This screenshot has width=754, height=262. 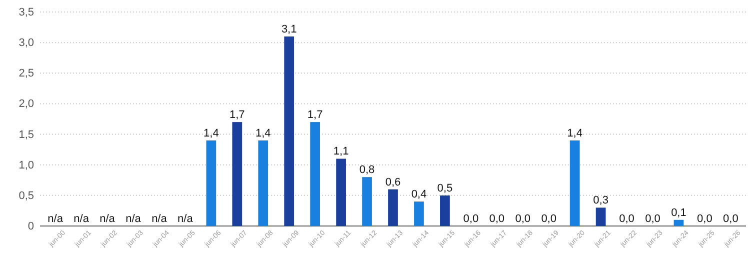 What do you see at coordinates (26, 74) in the screenshot?
I see `y-tick-label: 2,5` at bounding box center [26, 74].